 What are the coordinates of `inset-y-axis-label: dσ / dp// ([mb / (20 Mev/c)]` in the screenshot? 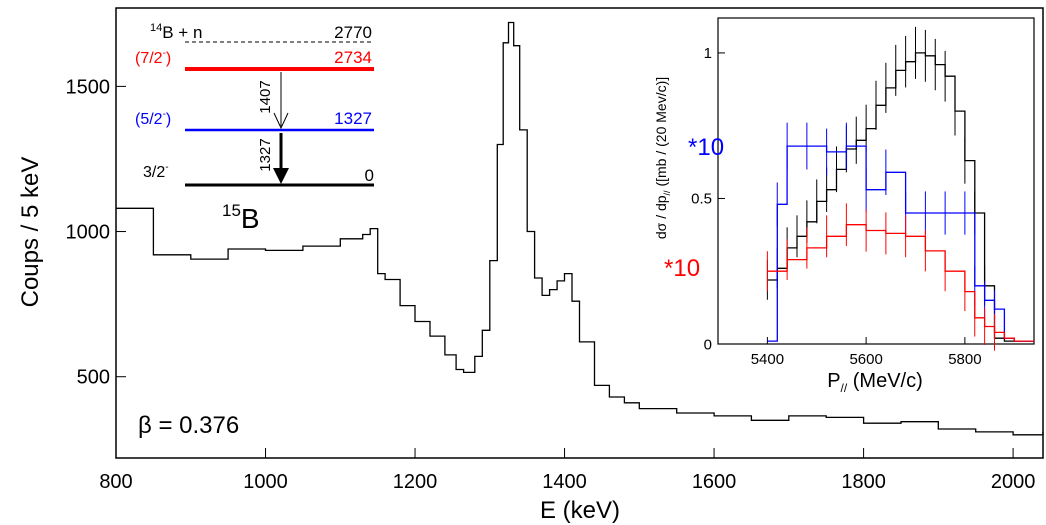 It's located at (662, 158).